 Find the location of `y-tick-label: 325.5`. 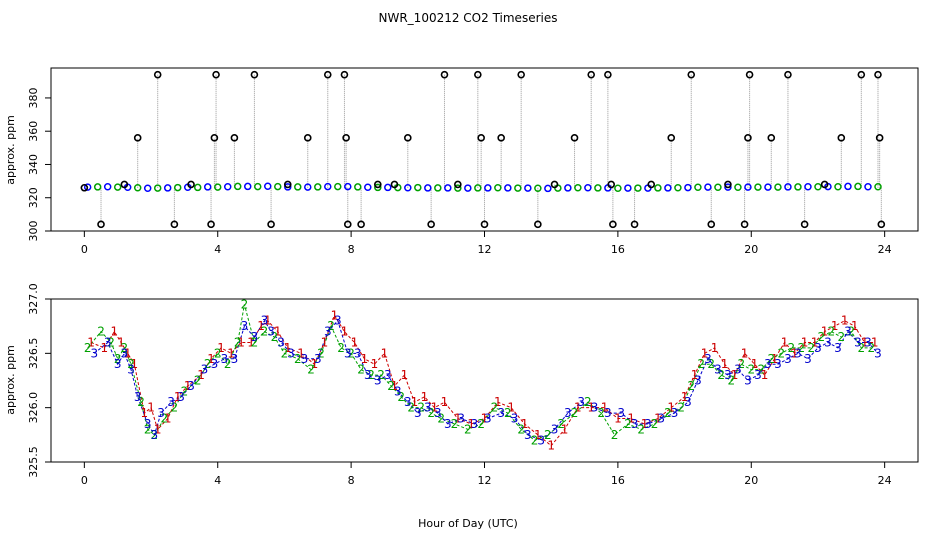

y-tick-label: 325.5 is located at coordinates (33, 462).